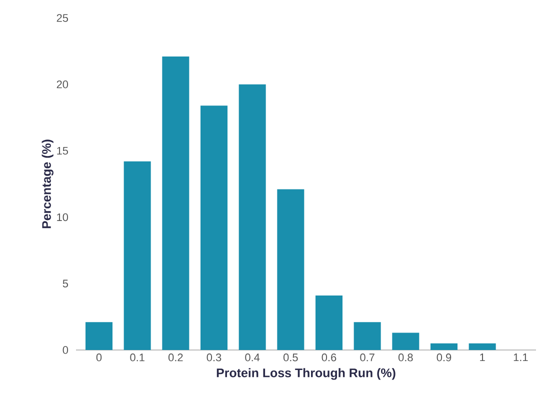 Image resolution: width=538 pixels, height=415 pixels. I want to click on x-tick-label: 0.5, so click(290, 358).